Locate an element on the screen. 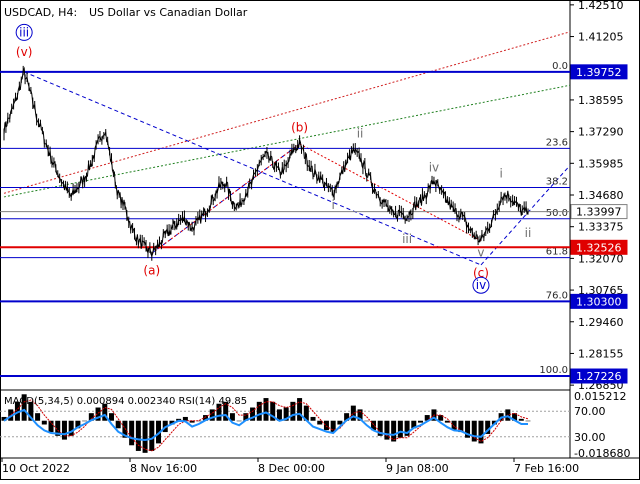 This screenshot has width=640, height=484. x-tick-label: 8 Dec 00:00 is located at coordinates (291, 468).